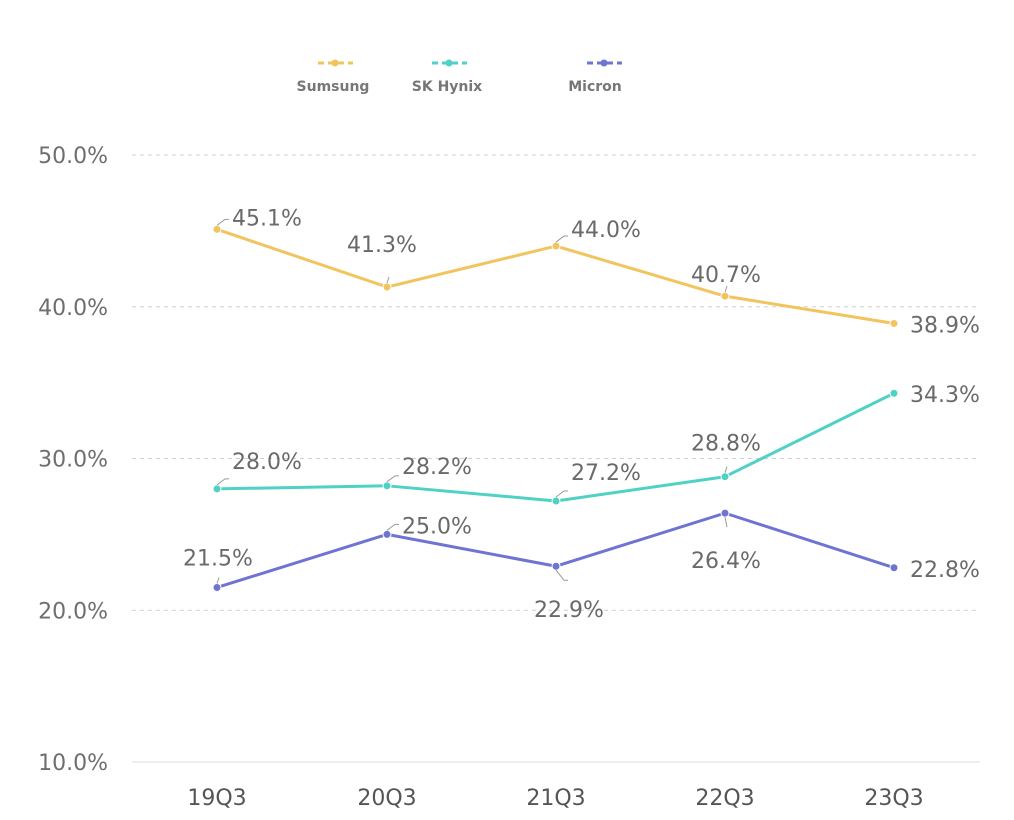 The width and height of the screenshot is (1014, 820). Describe the element at coordinates (447, 87) in the screenshot. I see `legend-label: SK Hynix` at that location.